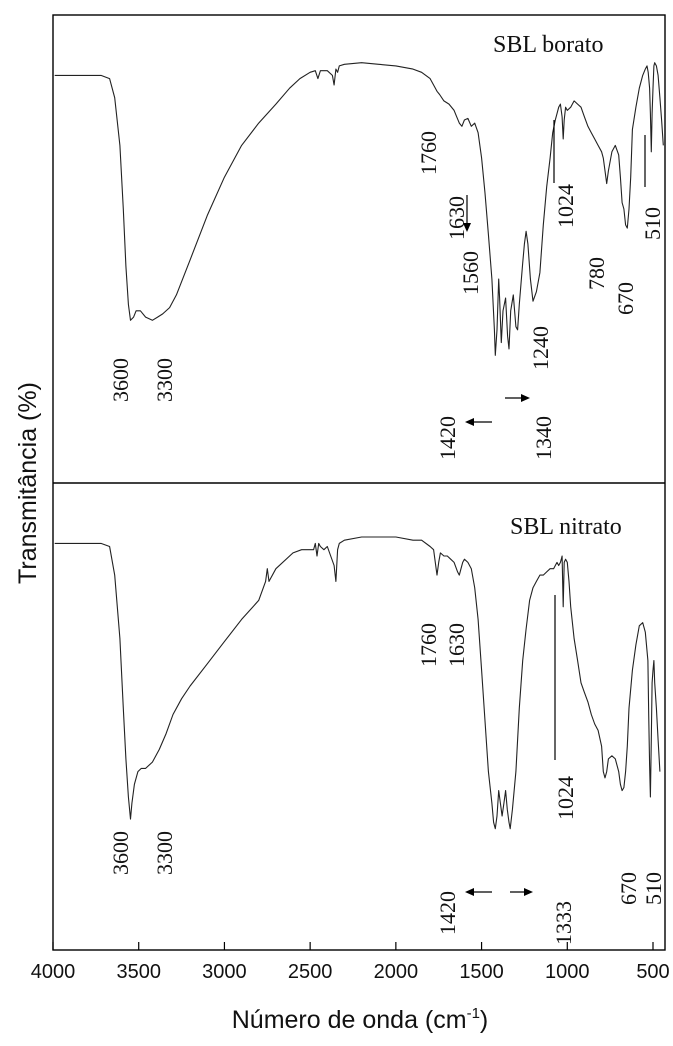  I want to click on x-tick-label-1500: 1500, so click(481, 972).